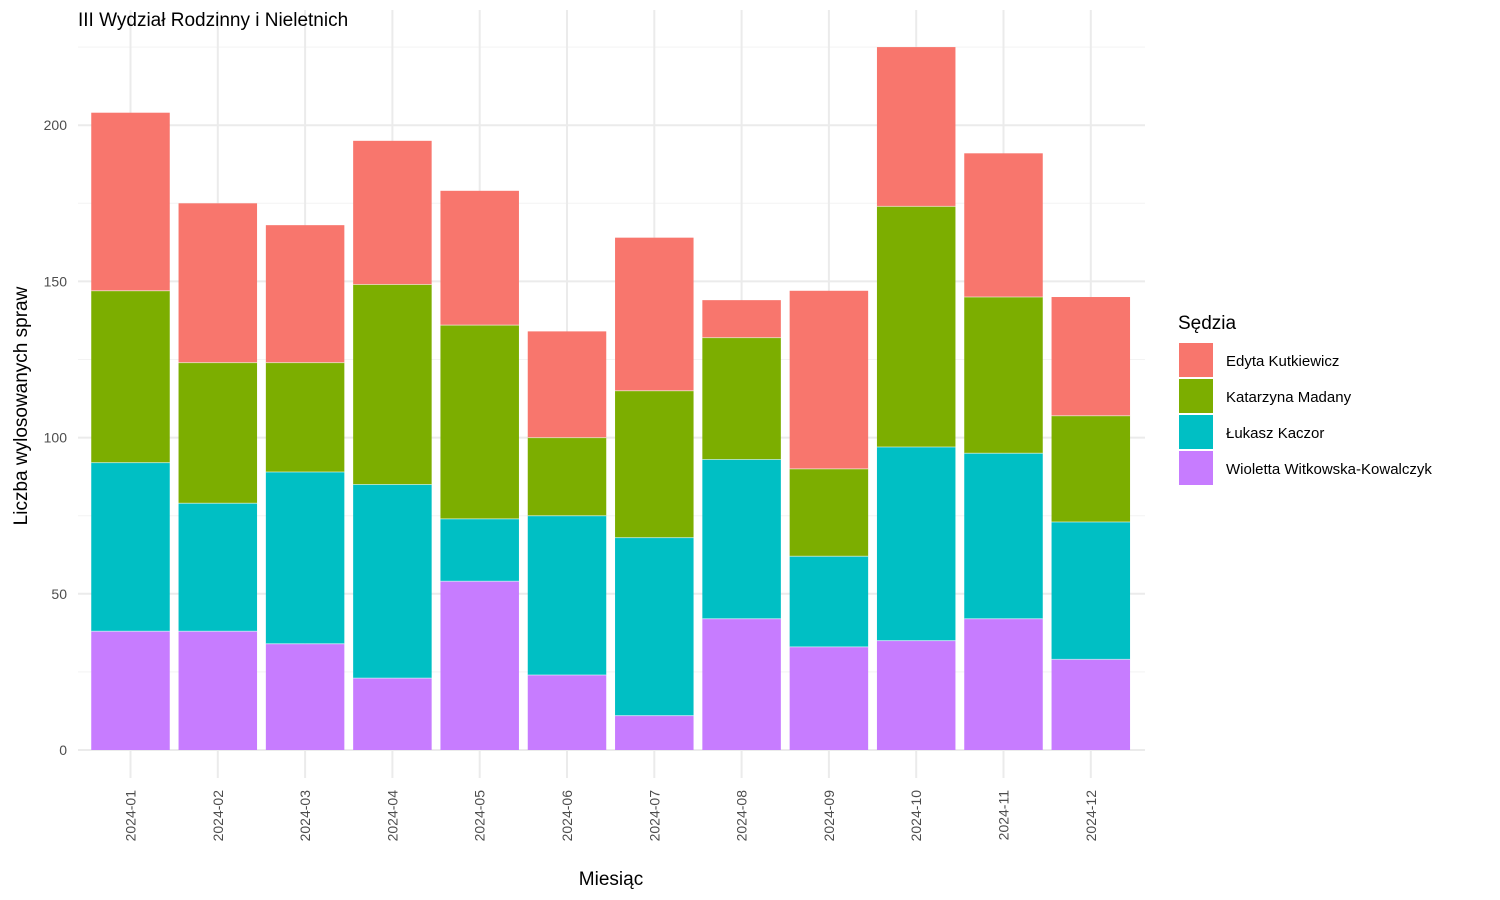 This screenshot has width=1500, height=900. I want to click on x-tick-label: 2024-11, so click(1004, 815).